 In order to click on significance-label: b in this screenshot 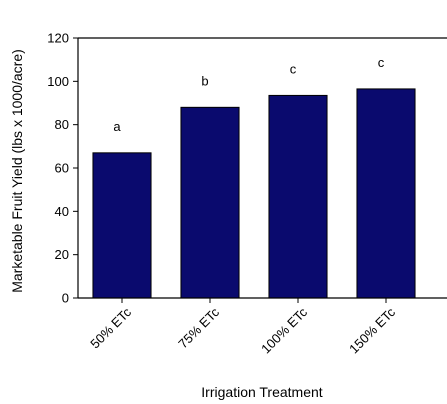, I will do `click(204, 80)`.